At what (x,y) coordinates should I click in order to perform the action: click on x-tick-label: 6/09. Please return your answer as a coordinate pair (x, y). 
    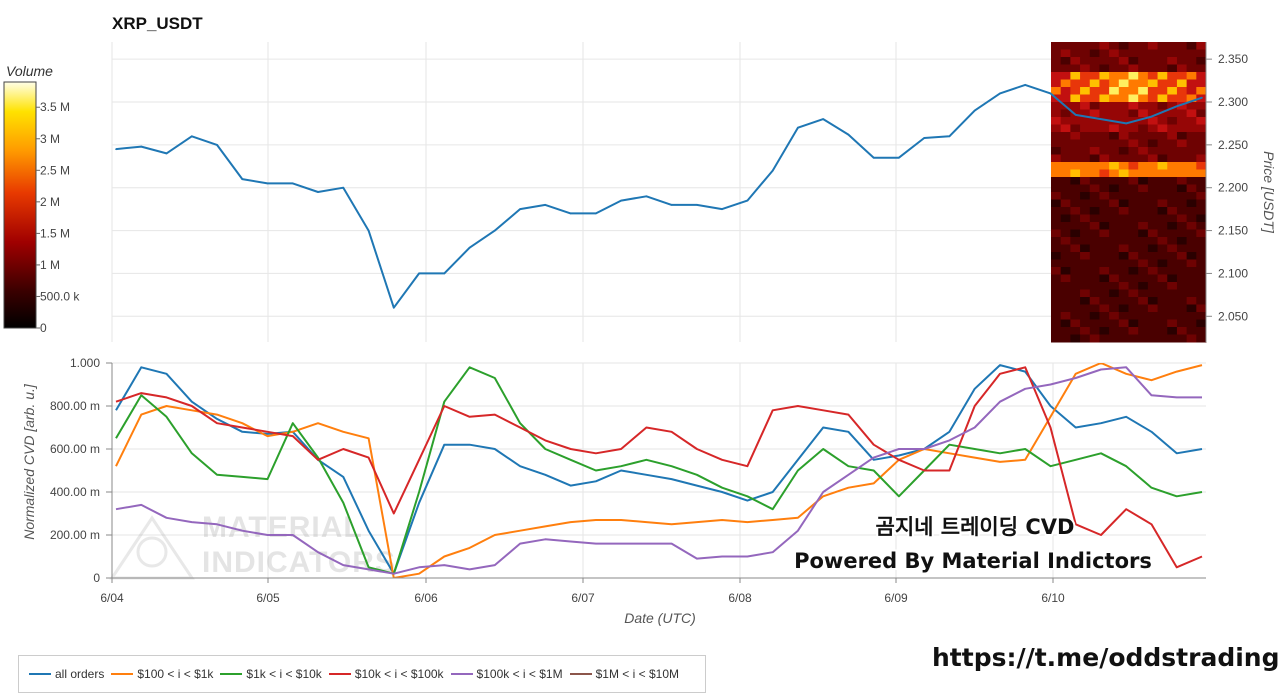
    Looking at the image, I should click on (896, 598).